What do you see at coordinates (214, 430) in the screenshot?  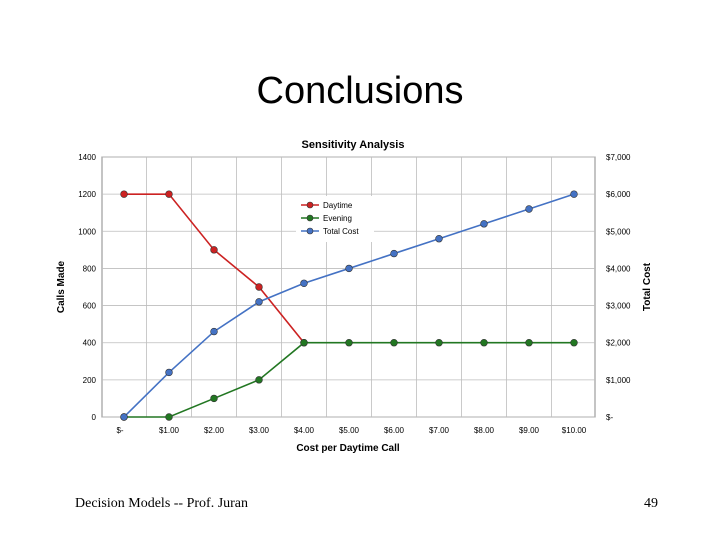 I see `x-tick-label: $2.00` at bounding box center [214, 430].